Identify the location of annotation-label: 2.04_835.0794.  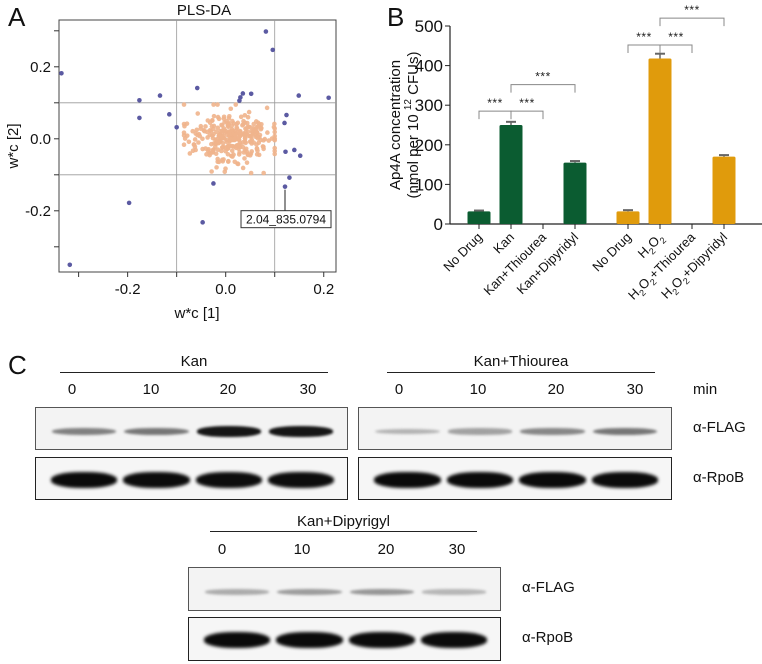
(286, 220).